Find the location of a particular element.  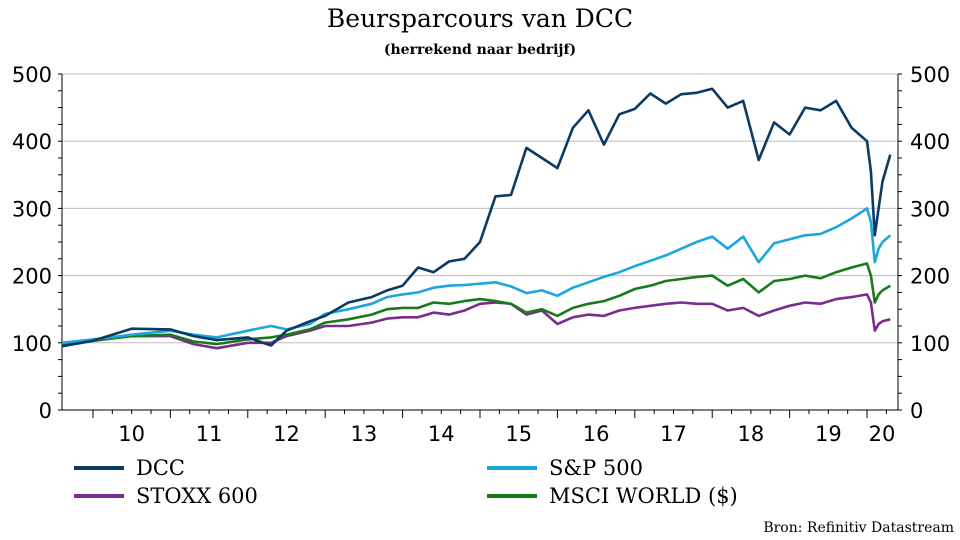

y-tick-label-right: 500 is located at coordinates (930, 75).